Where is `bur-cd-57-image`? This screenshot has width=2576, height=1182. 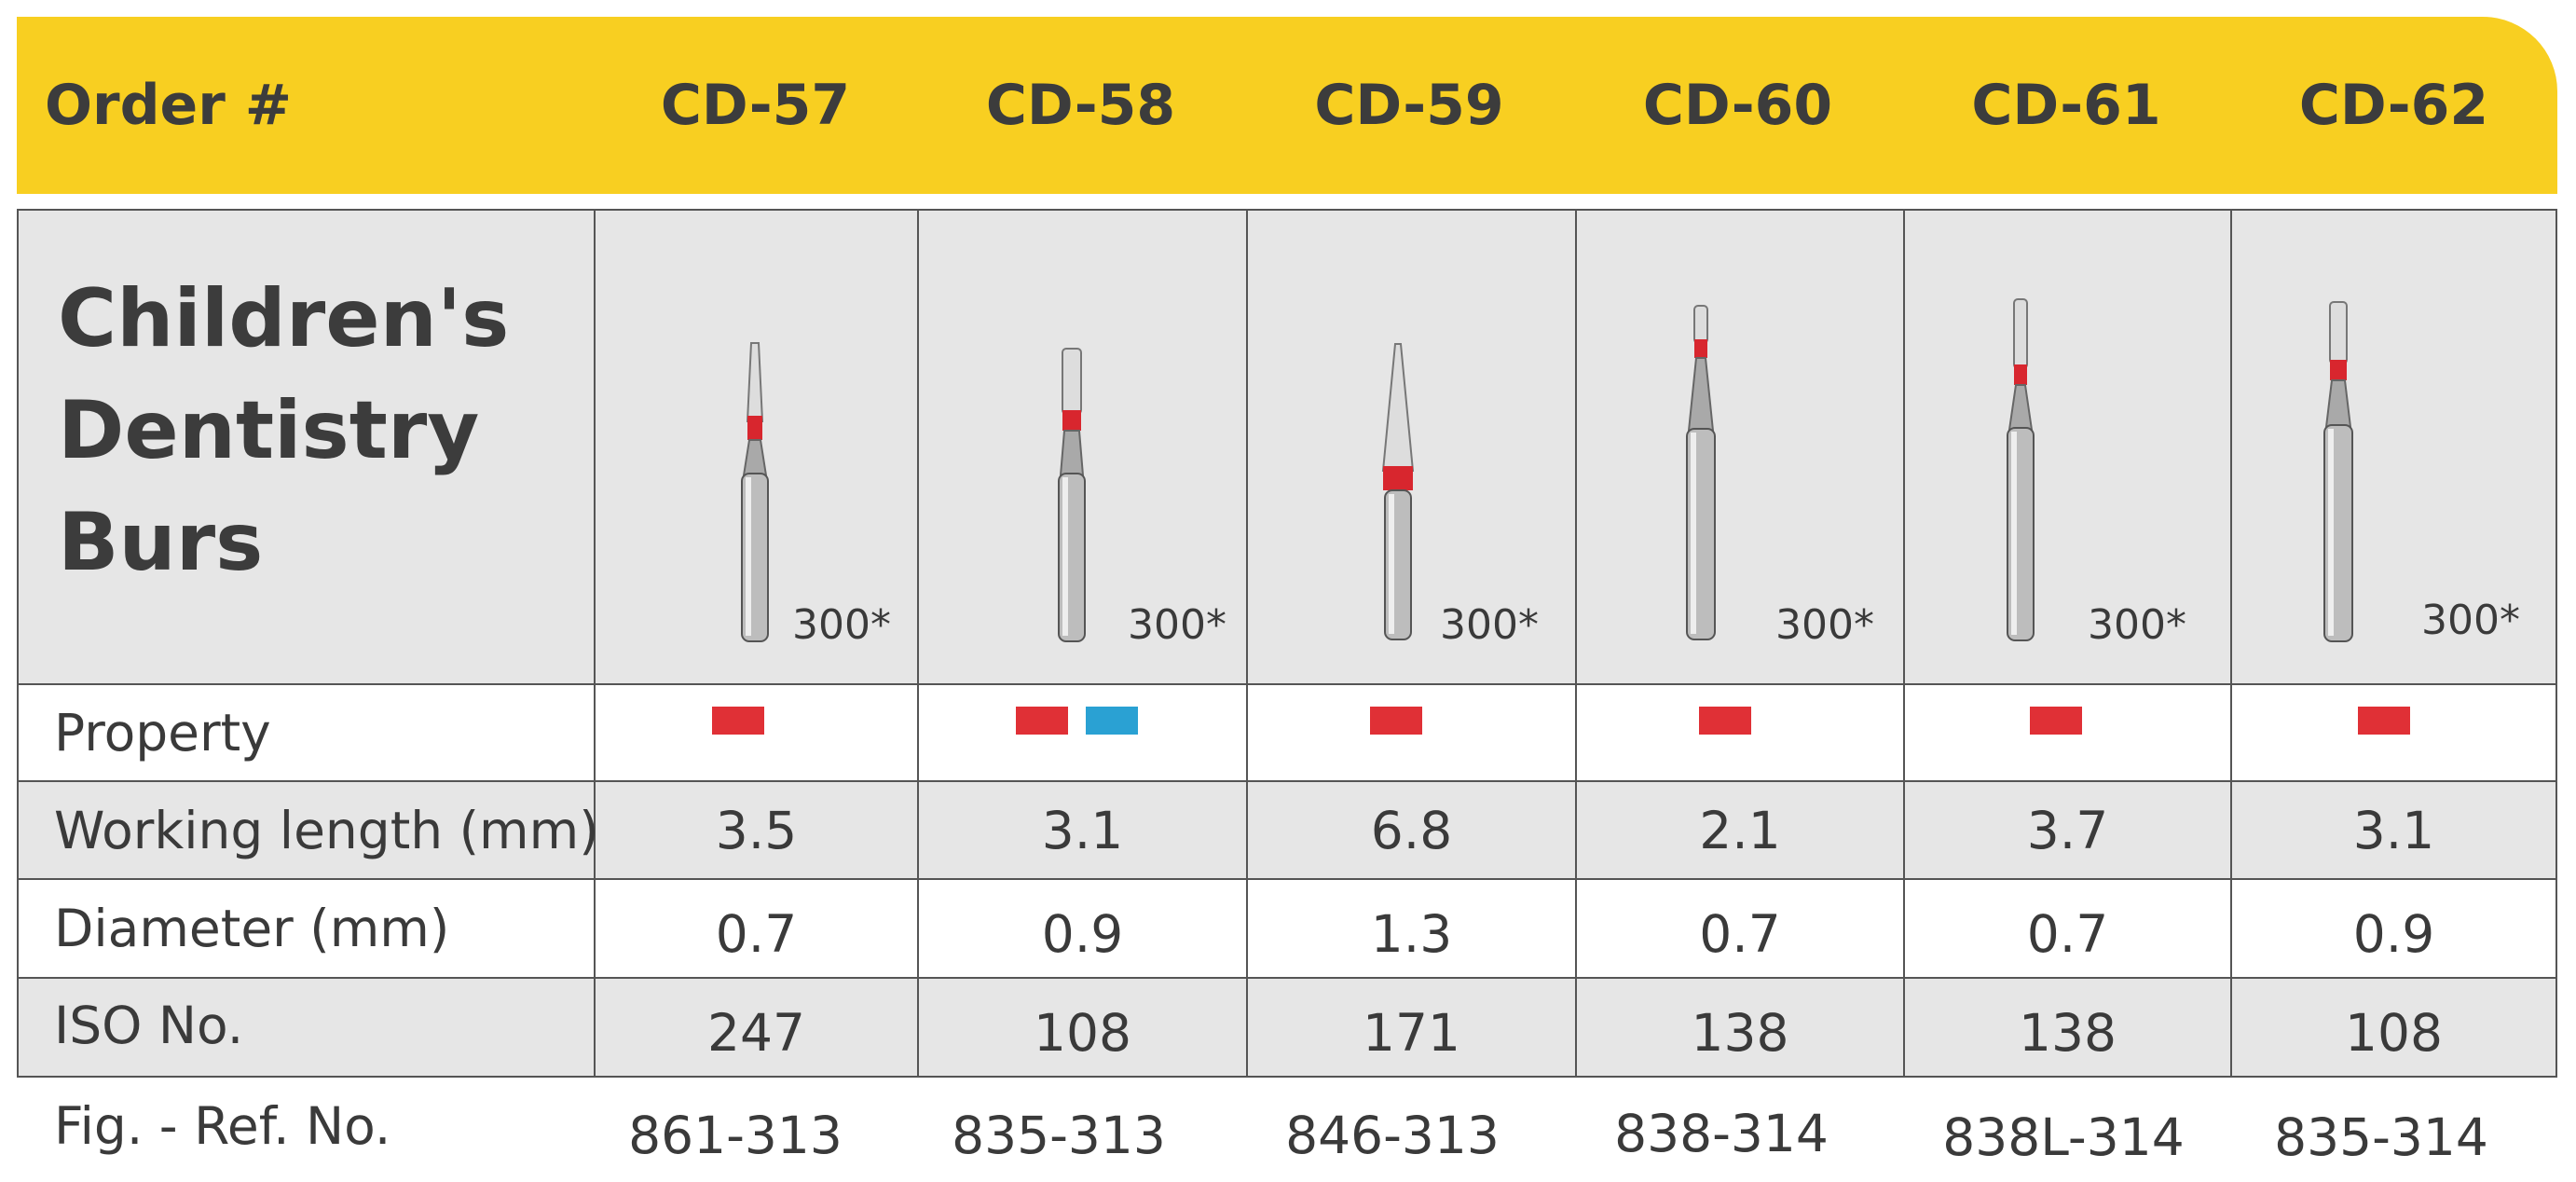
bur-cd-57-image is located at coordinates (755, 492).